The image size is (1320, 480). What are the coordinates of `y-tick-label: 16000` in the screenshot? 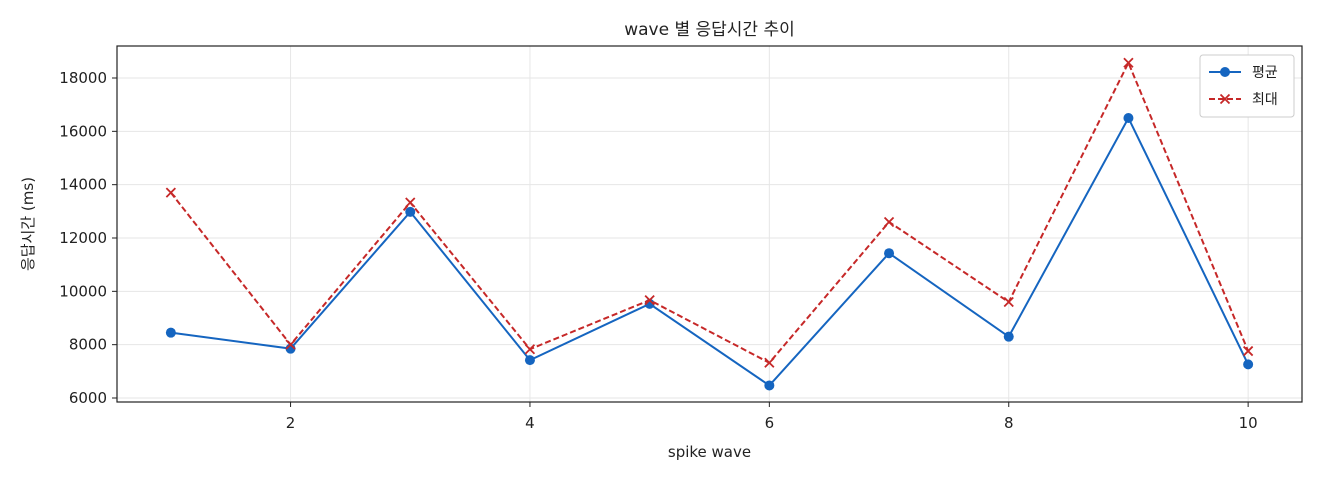 It's located at (83, 131).